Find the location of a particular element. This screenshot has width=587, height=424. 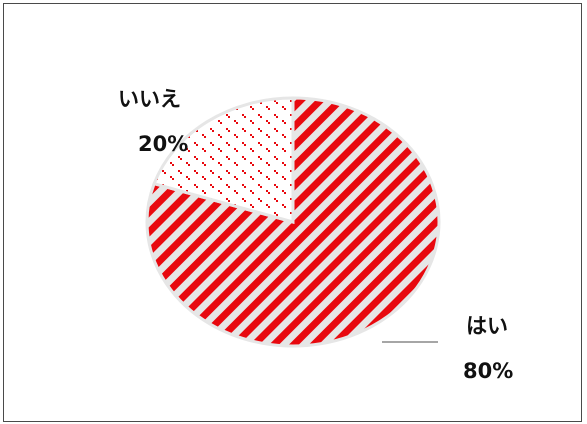

slice-percent-iie: 20% is located at coordinates (163, 144).